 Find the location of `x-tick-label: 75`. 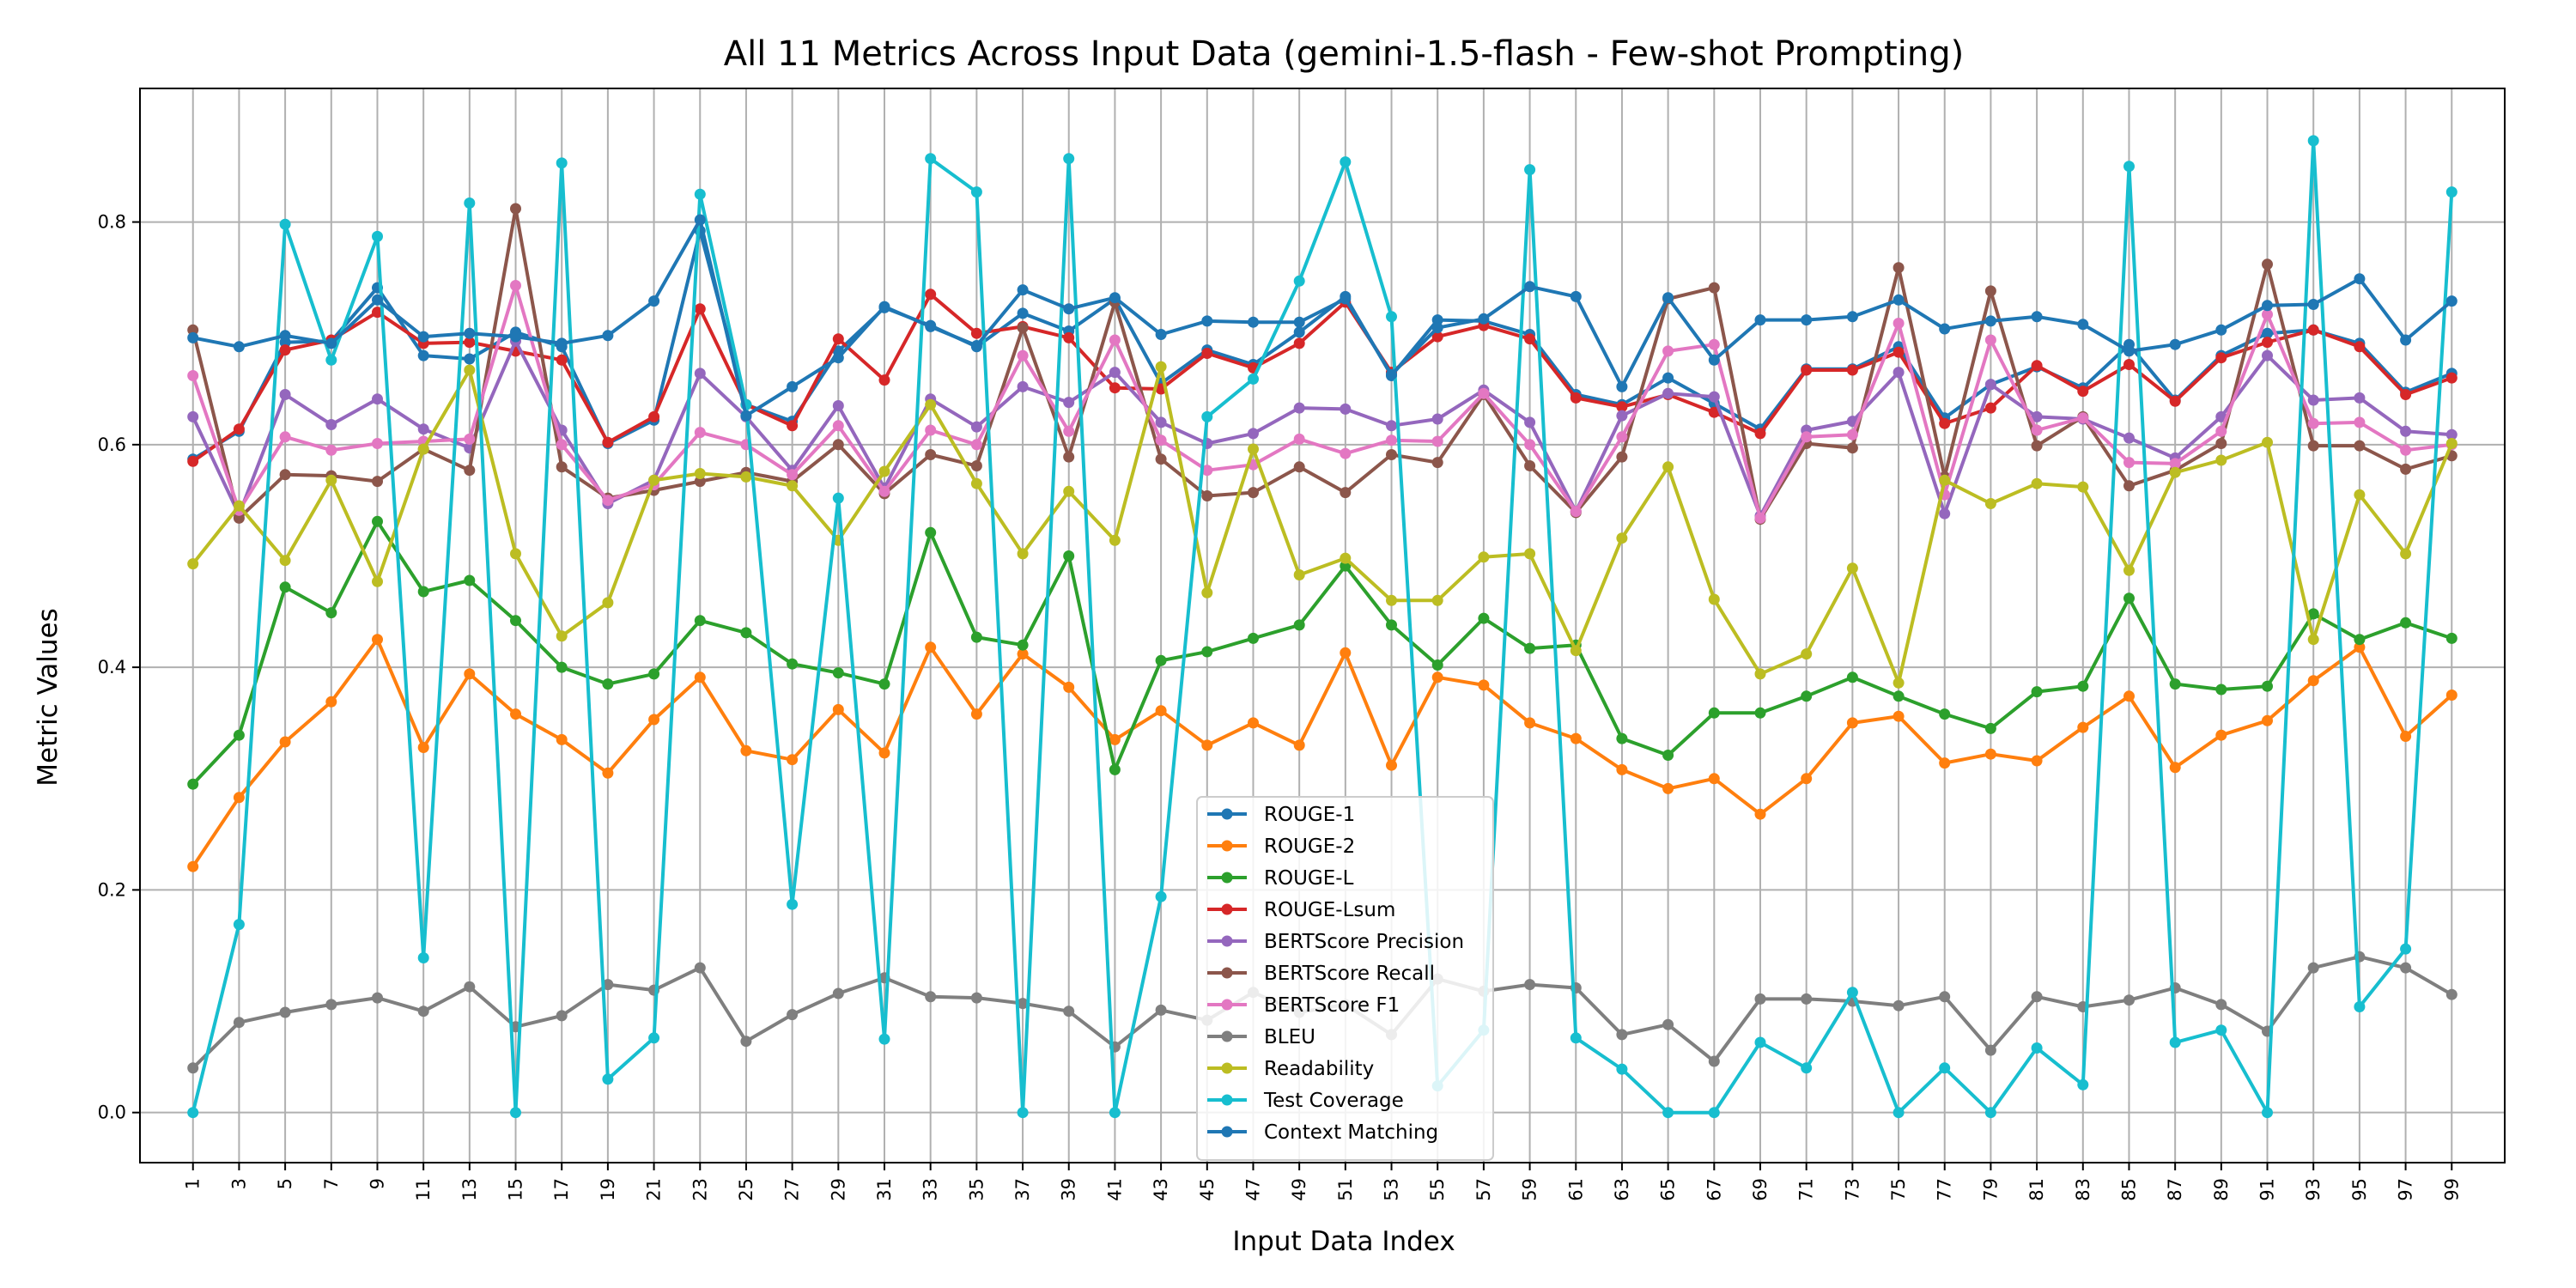

x-tick-label: 75 is located at coordinates (1899, 1189).